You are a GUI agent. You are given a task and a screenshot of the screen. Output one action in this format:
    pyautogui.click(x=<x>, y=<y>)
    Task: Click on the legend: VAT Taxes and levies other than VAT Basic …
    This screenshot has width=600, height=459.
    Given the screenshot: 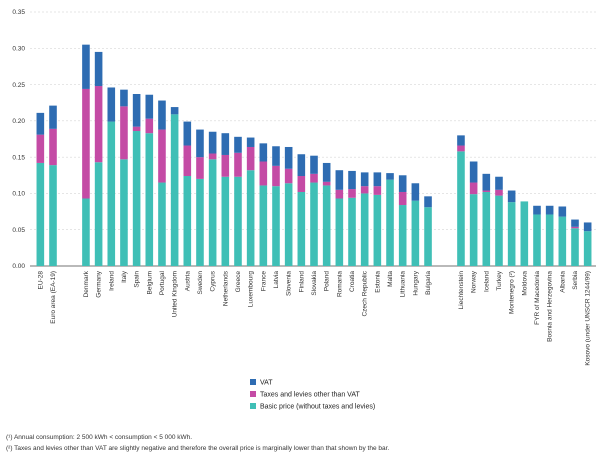 What is the action you would take?
    pyautogui.click(x=312, y=395)
    